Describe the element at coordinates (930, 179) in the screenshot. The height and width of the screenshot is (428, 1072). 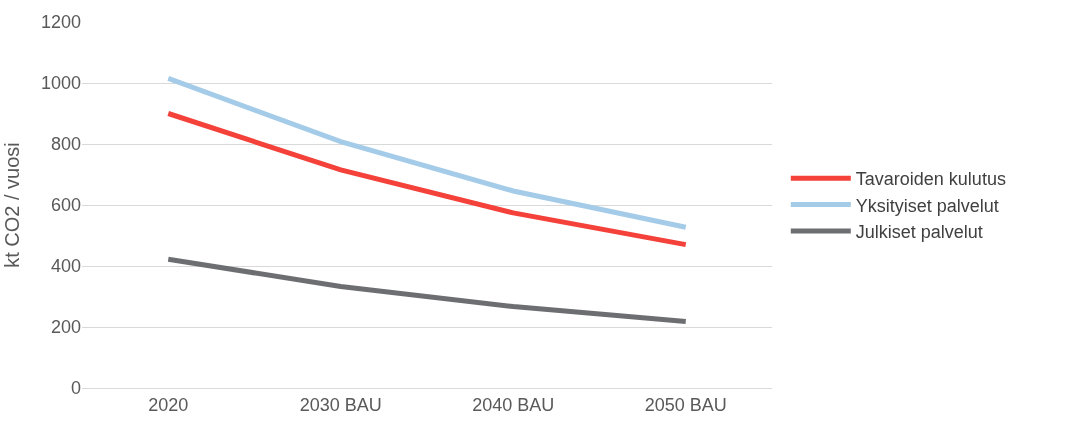
I see `legend-label: Tavaroiden kulutus` at that location.